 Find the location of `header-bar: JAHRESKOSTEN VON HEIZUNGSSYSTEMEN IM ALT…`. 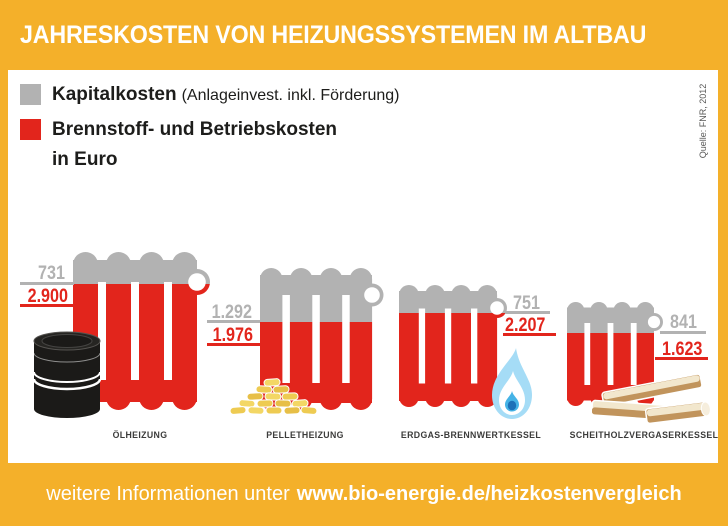

header-bar: JAHRESKOSTEN VON HEIZUNGSSYSTEMEN IM ALT… is located at coordinates (364, 35).